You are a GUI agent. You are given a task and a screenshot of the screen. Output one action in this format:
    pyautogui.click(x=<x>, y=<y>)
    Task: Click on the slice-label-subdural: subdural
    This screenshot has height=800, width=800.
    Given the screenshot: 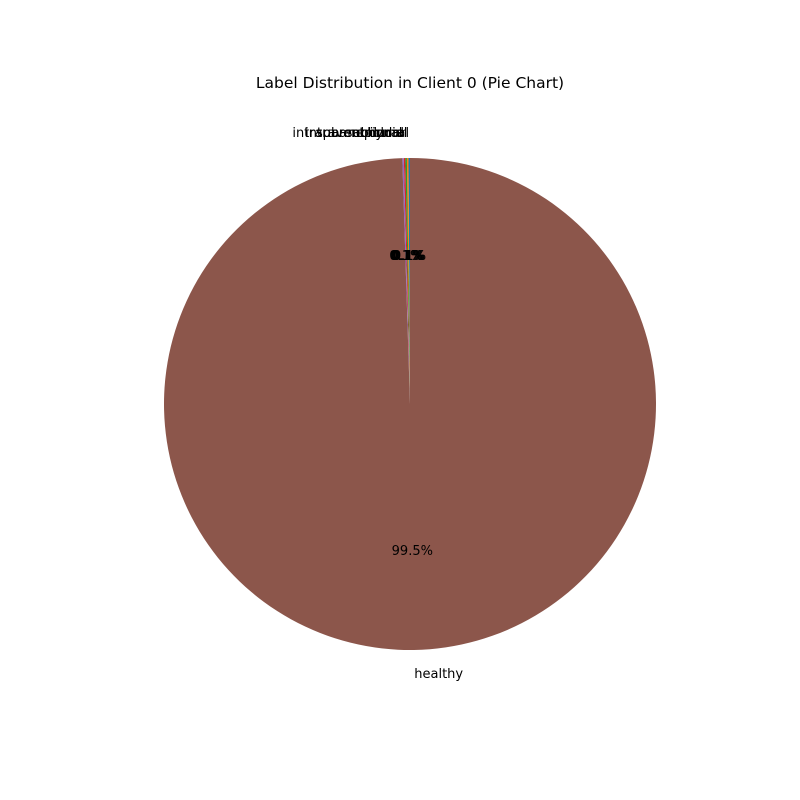 What is the action you would take?
    pyautogui.click(x=374, y=133)
    